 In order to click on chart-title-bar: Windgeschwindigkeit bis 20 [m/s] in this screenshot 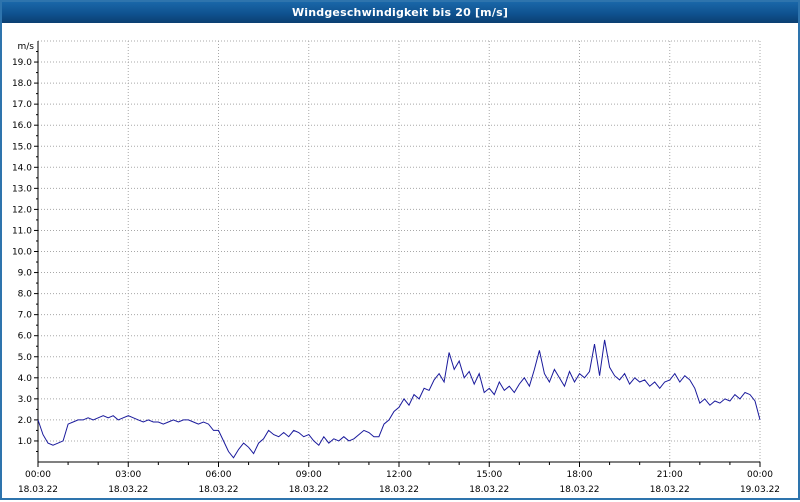, I will do `click(400, 12)`.